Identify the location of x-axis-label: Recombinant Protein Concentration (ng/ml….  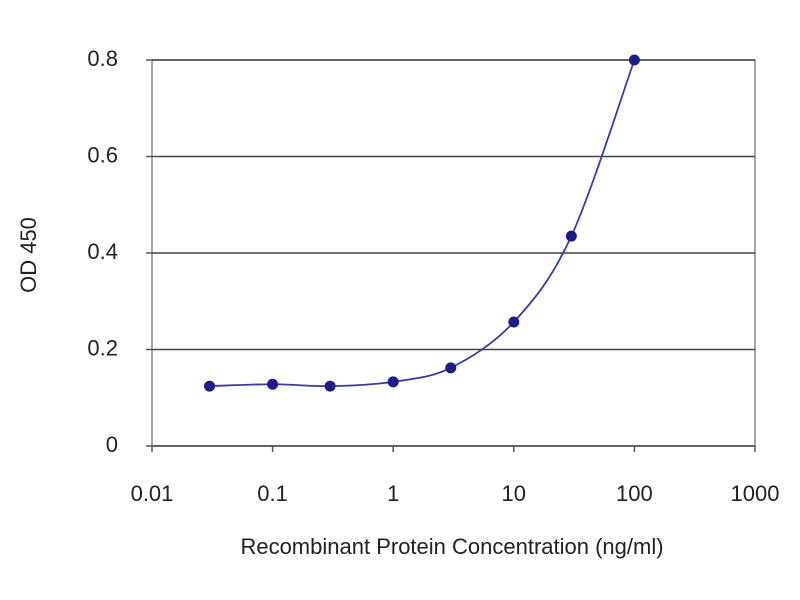
(451, 546).